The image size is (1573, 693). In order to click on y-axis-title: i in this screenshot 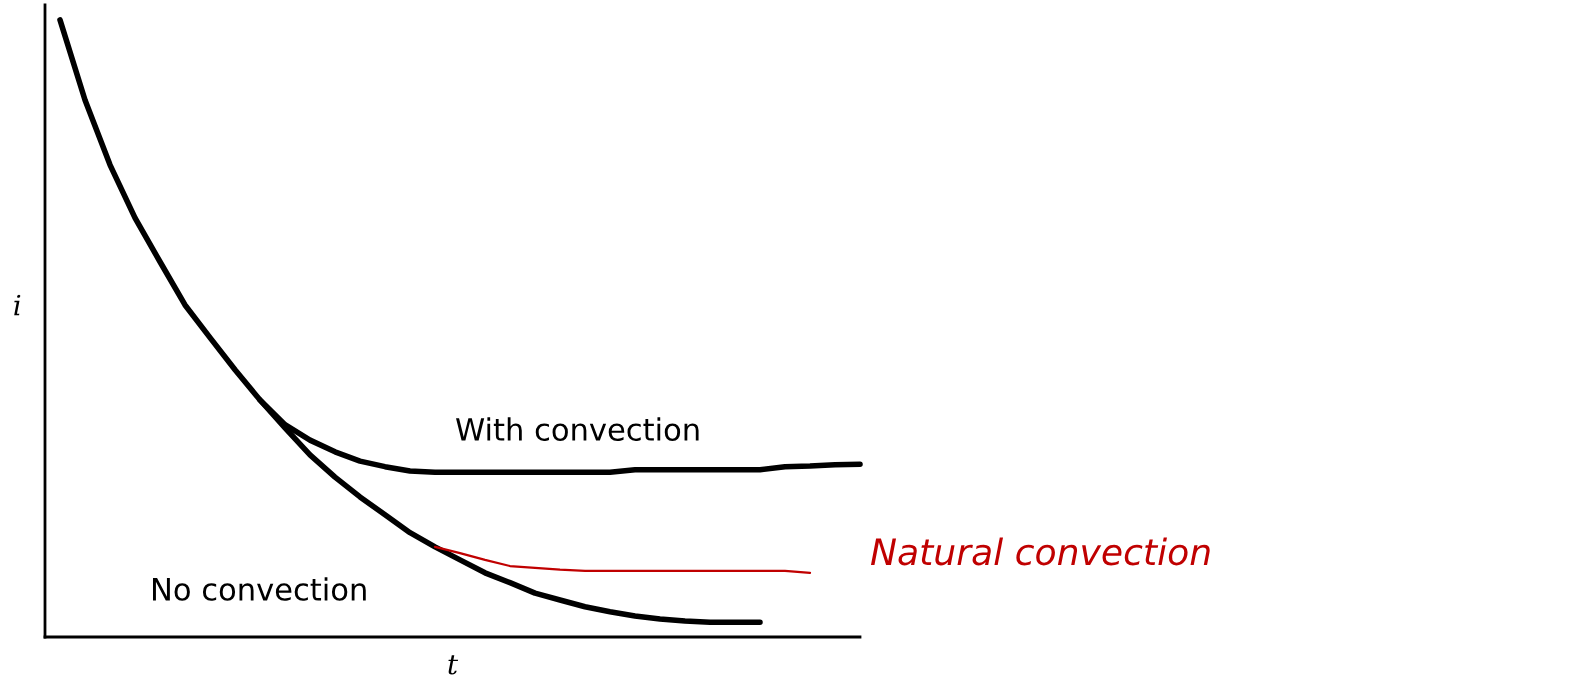, I will do `click(17, 305)`.